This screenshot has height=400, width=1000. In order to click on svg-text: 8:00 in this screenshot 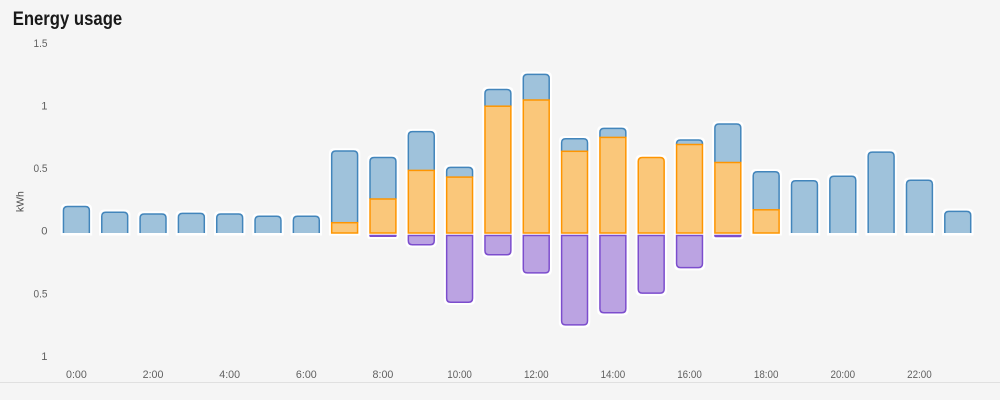, I will do `click(383, 375)`.